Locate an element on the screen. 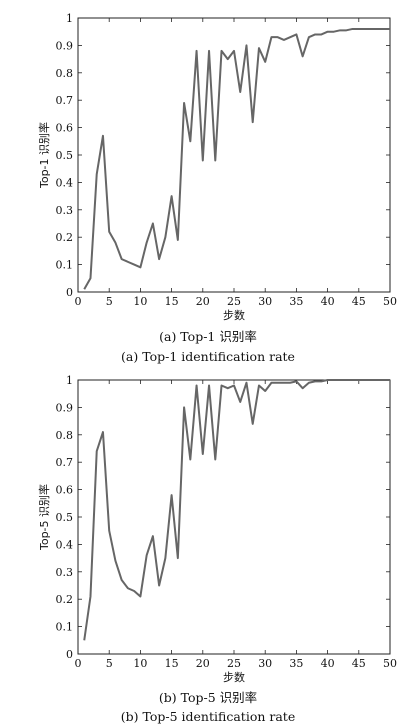 This screenshot has width=416, height=728. caption-en: (a) Top-1 identification rate is located at coordinates (208, 356).